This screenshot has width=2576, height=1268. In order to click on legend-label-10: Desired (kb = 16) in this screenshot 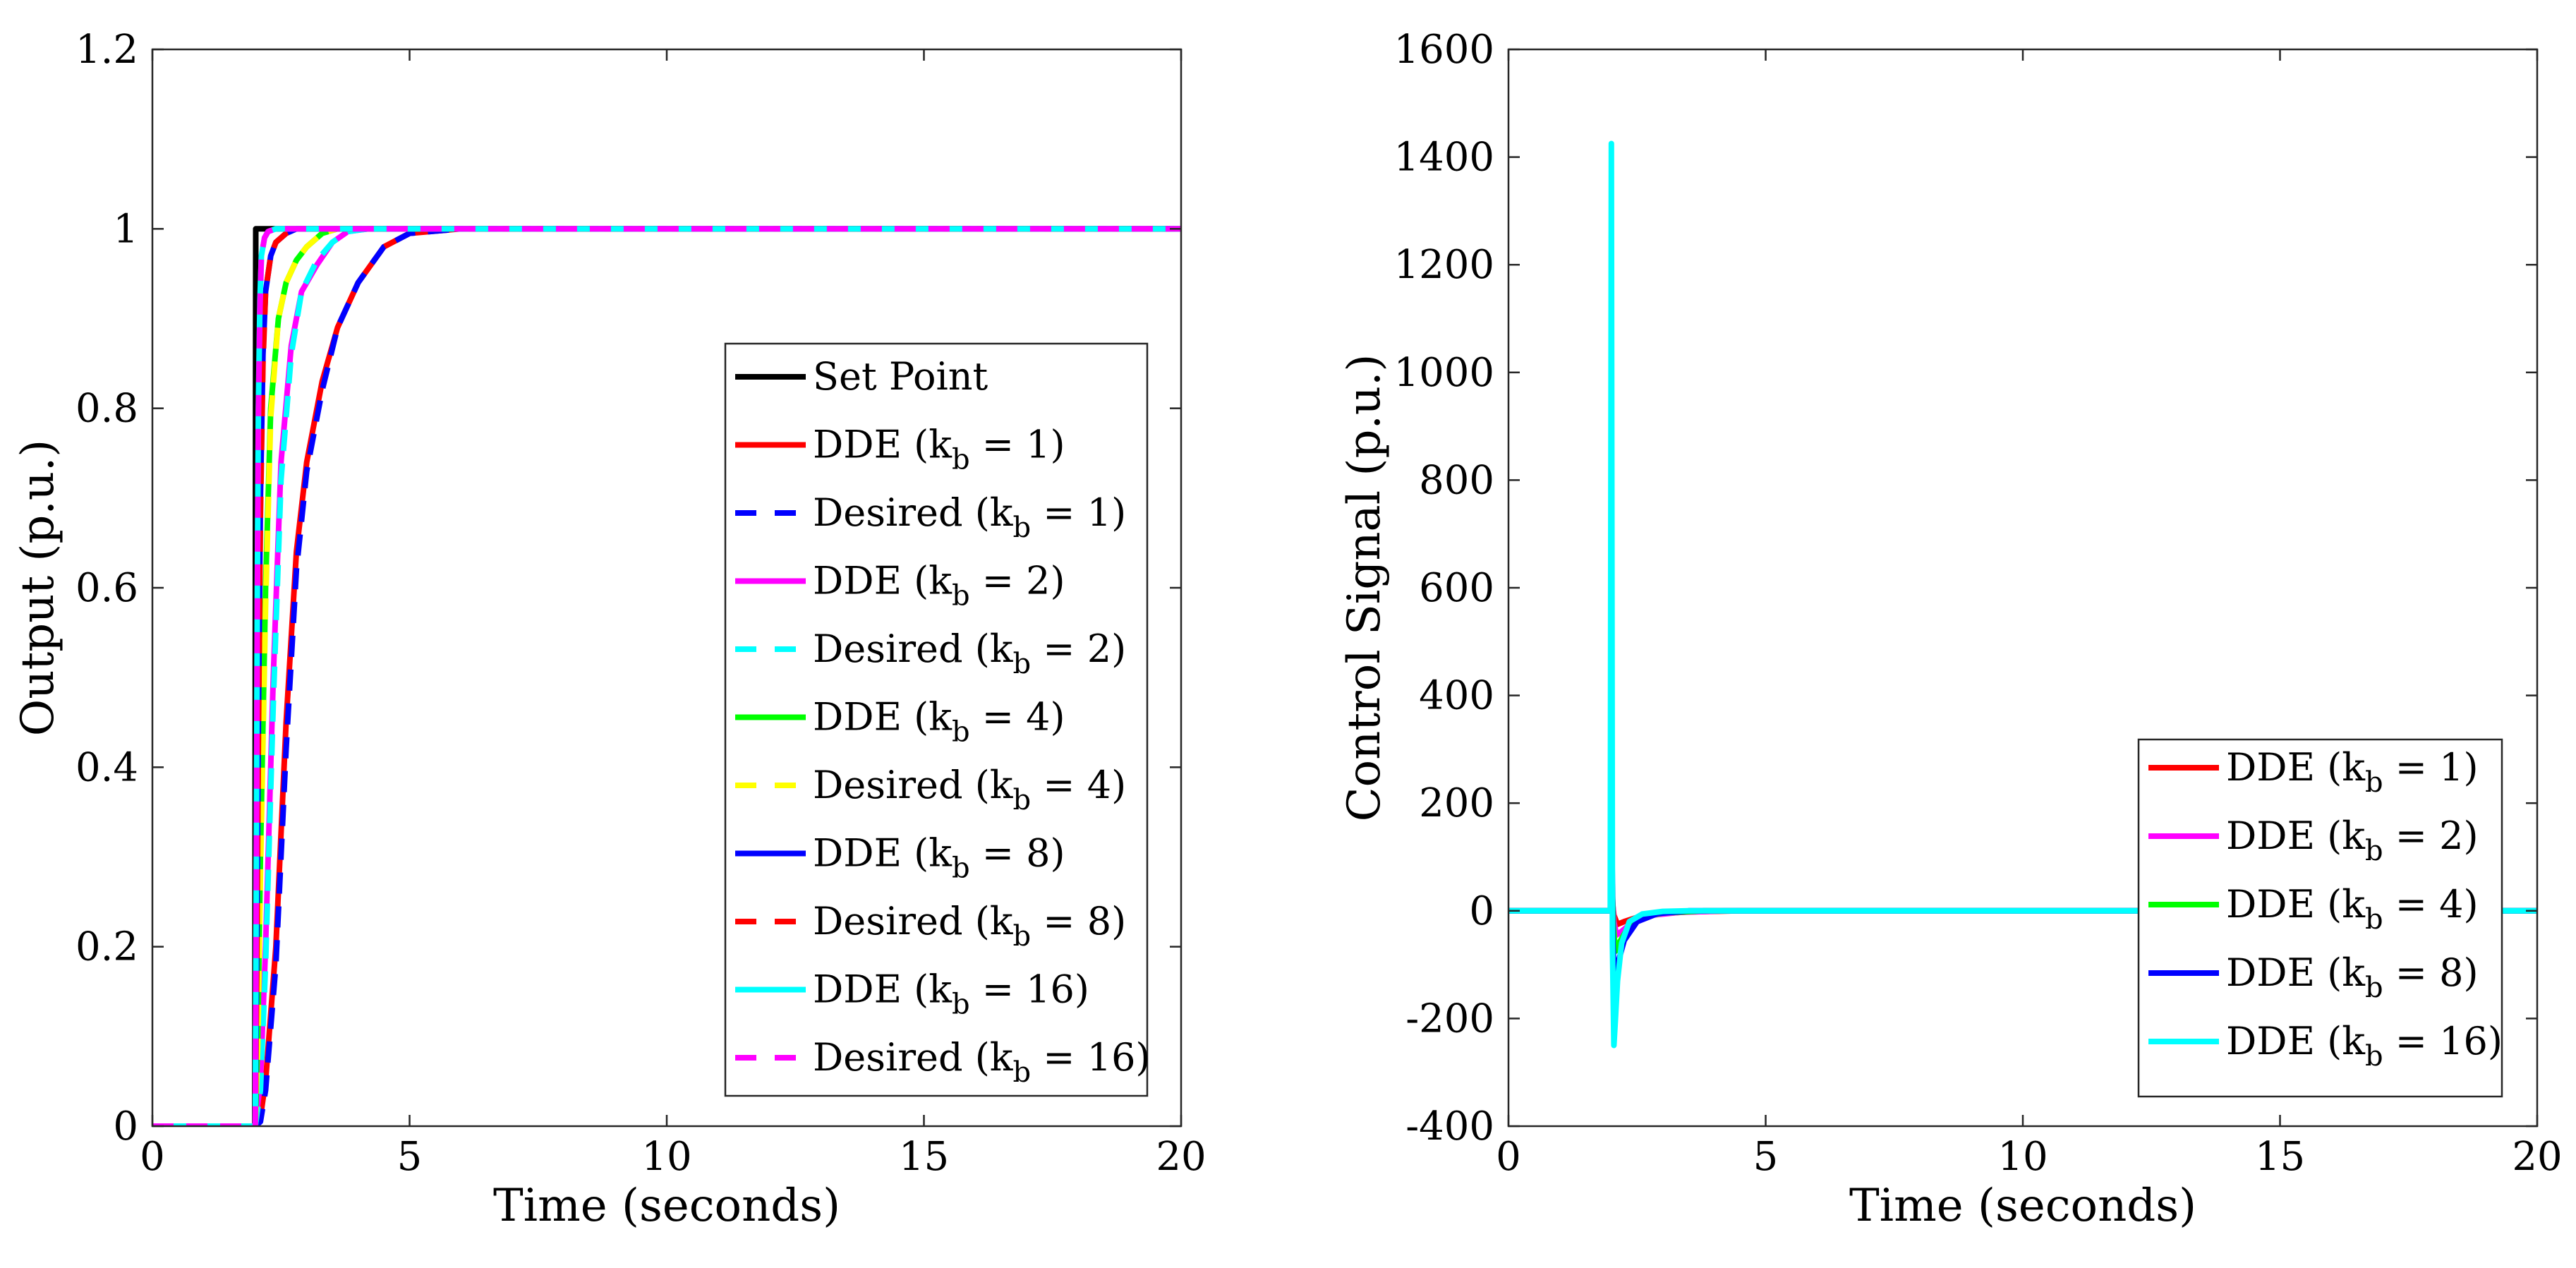, I will do `click(982, 1062)`.